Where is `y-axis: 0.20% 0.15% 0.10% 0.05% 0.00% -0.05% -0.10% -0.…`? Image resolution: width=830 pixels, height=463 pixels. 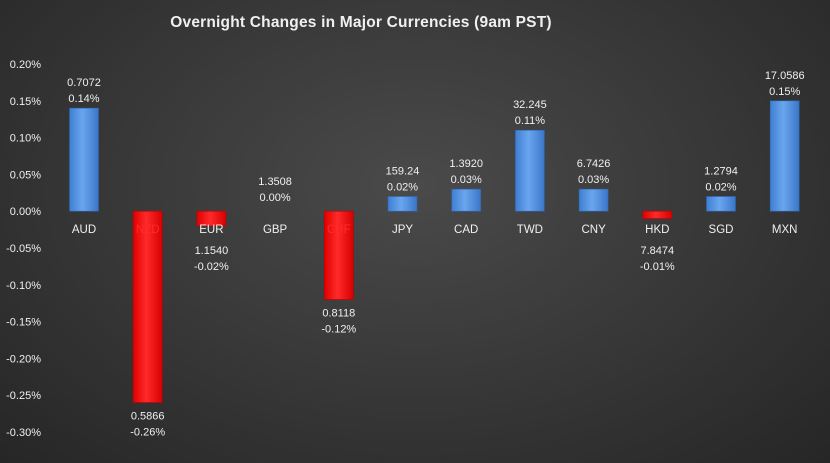 y-axis: 0.20% 0.15% 0.10% 0.05% 0.00% -0.05% -0.10% -0.… is located at coordinates (23, 249).